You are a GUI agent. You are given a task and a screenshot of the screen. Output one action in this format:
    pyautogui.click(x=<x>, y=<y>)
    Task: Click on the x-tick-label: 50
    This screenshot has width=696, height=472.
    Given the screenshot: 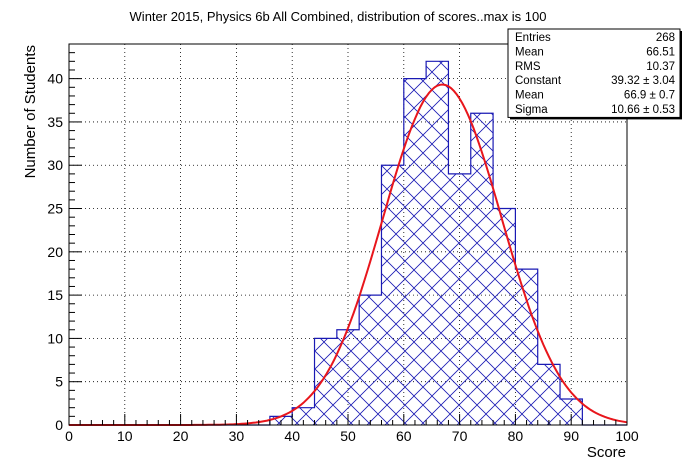 What is the action you would take?
    pyautogui.click(x=348, y=436)
    